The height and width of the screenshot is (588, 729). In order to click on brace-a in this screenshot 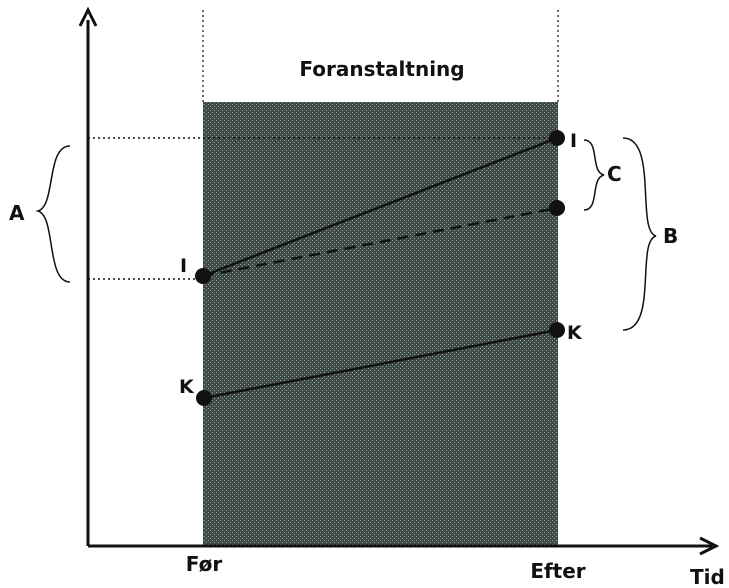, I will do `click(53, 214)`.